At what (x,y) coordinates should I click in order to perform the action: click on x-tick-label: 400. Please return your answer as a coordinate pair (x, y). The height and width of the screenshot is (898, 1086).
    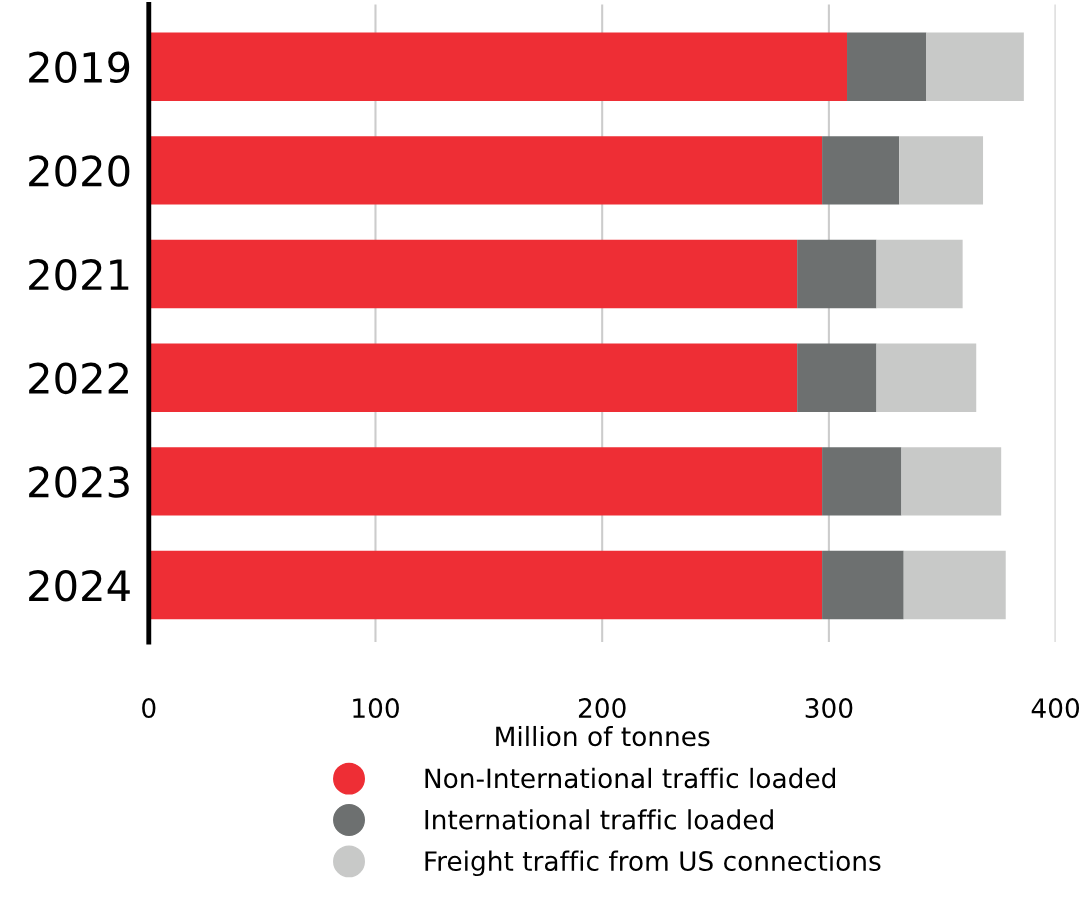
    Looking at the image, I should click on (1055, 708).